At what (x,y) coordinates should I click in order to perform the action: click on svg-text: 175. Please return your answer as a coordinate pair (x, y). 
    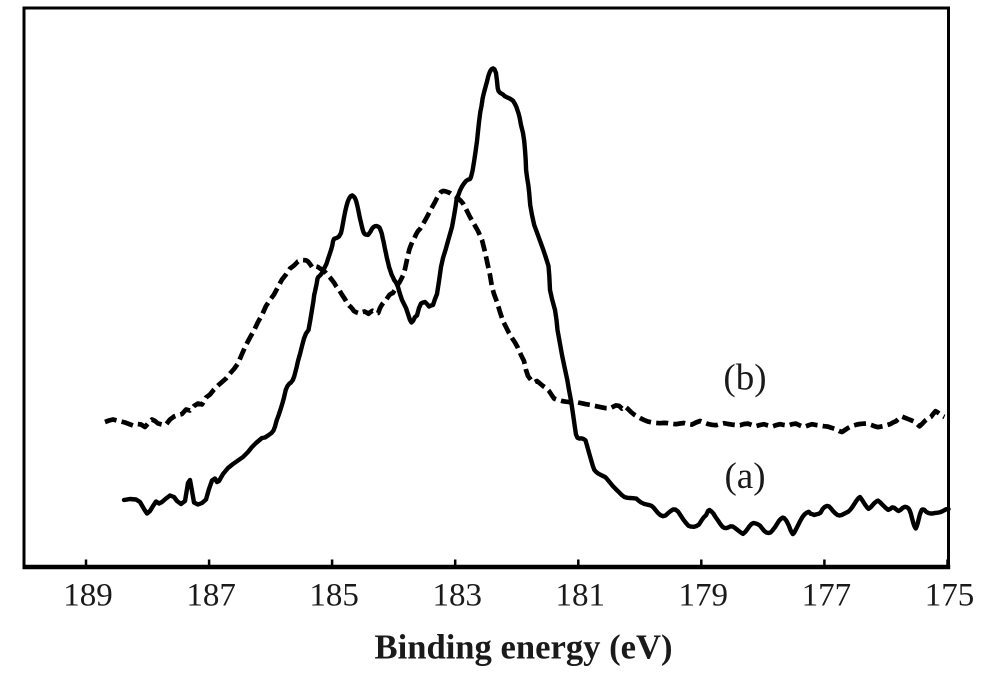
    Looking at the image, I should click on (950, 596).